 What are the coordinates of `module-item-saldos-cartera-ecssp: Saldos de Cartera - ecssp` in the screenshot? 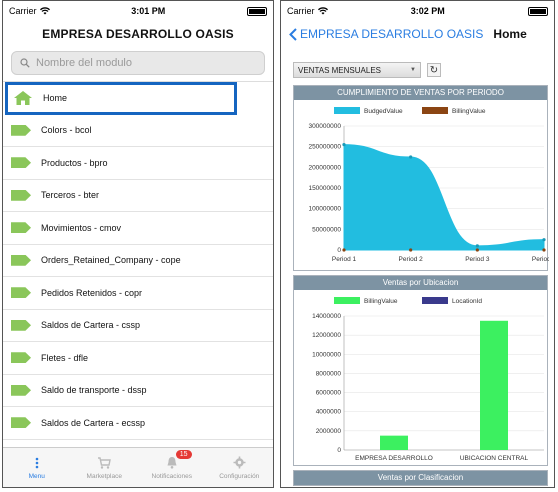 It's located at (138, 423).